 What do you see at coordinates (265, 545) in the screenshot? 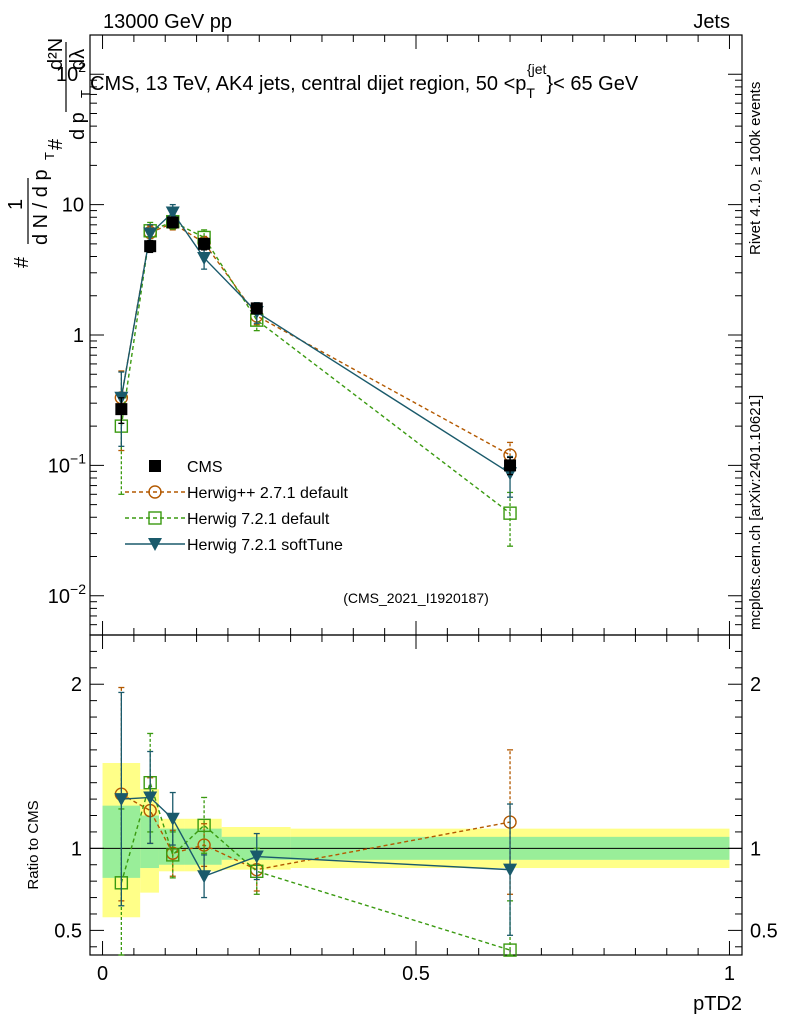
I see `legend-label-herwig-7-2-1-softtune: Herwig 7.2.1 softTune` at bounding box center [265, 545].